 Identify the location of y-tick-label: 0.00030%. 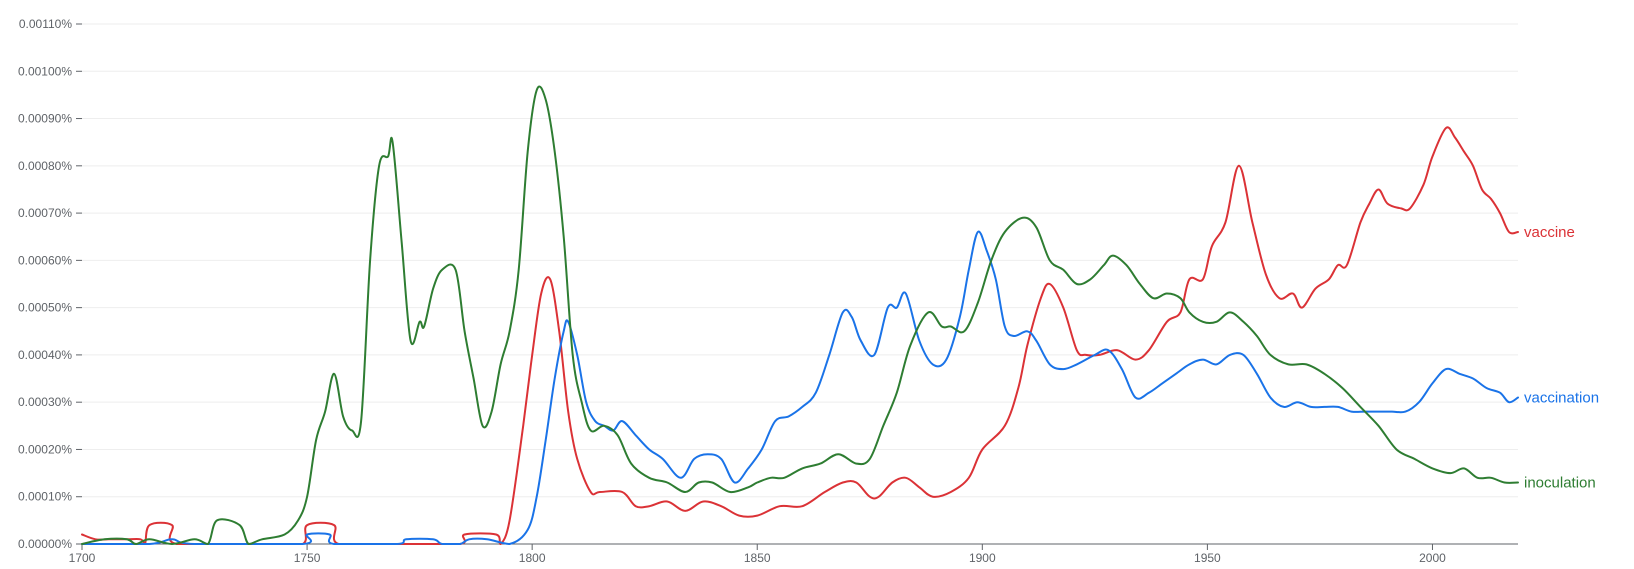
(45, 402).